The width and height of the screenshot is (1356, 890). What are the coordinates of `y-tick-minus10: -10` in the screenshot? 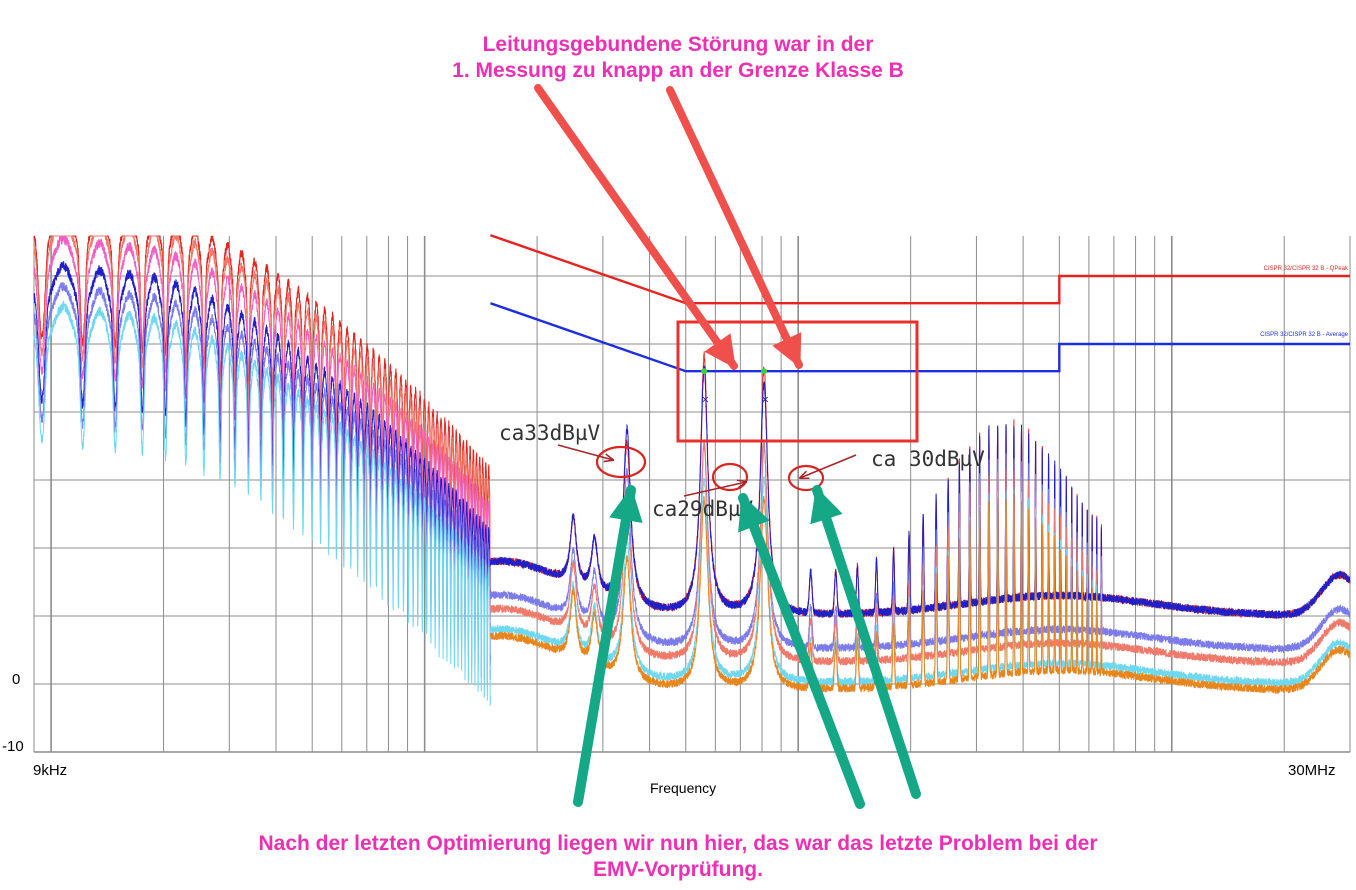 It's located at (13, 746).